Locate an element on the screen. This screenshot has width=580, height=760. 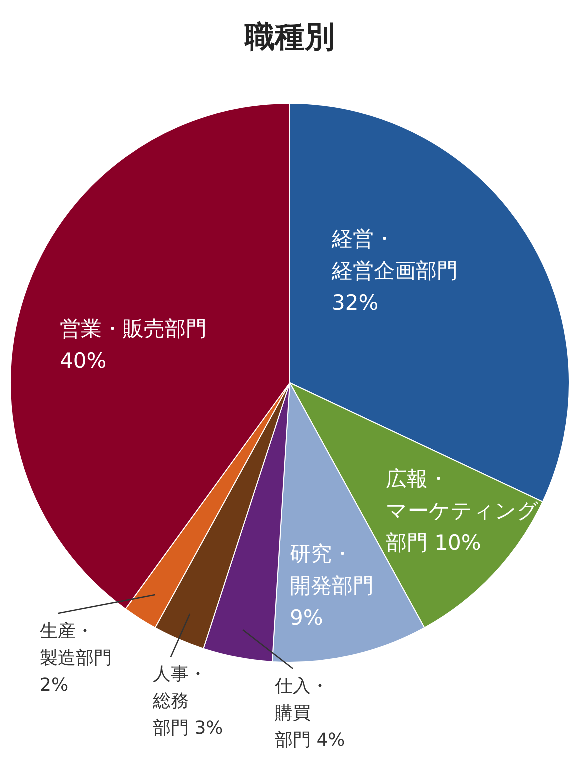
slice-label: 仕入・購買部門 4% is located at coordinates (310, 714).